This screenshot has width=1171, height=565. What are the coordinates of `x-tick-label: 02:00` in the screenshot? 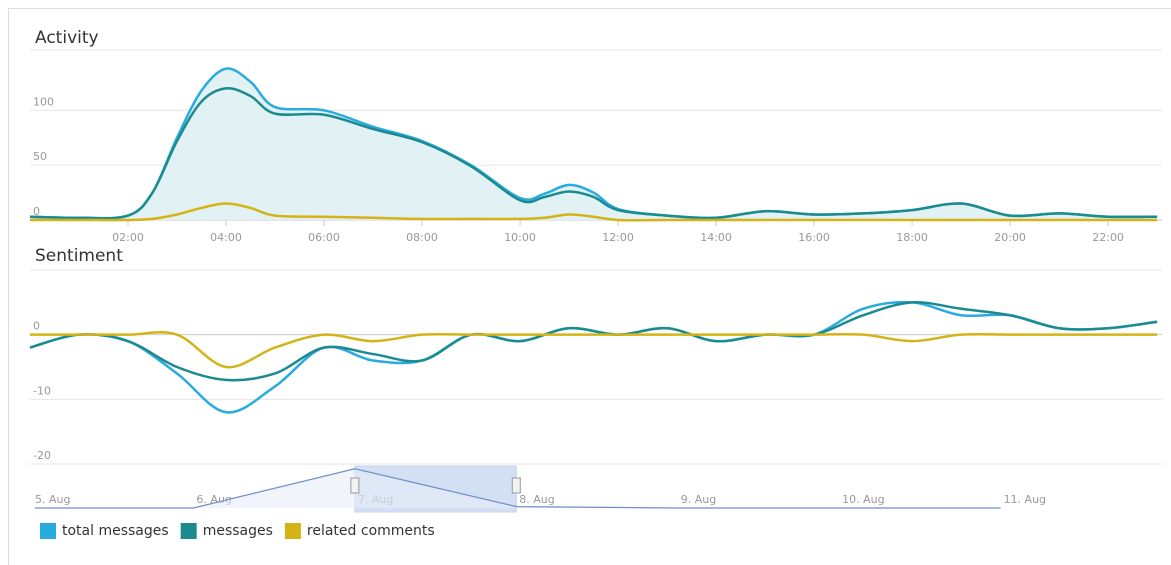 It's located at (128, 237).